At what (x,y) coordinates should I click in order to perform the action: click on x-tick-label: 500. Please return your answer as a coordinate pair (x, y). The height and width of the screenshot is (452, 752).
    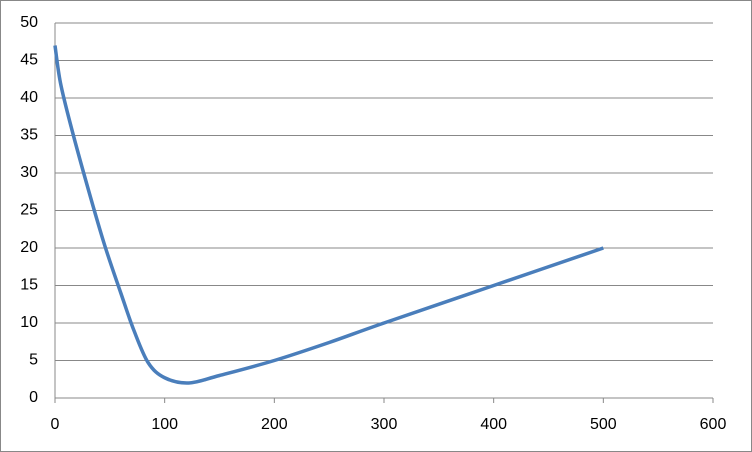
    Looking at the image, I should click on (603, 424).